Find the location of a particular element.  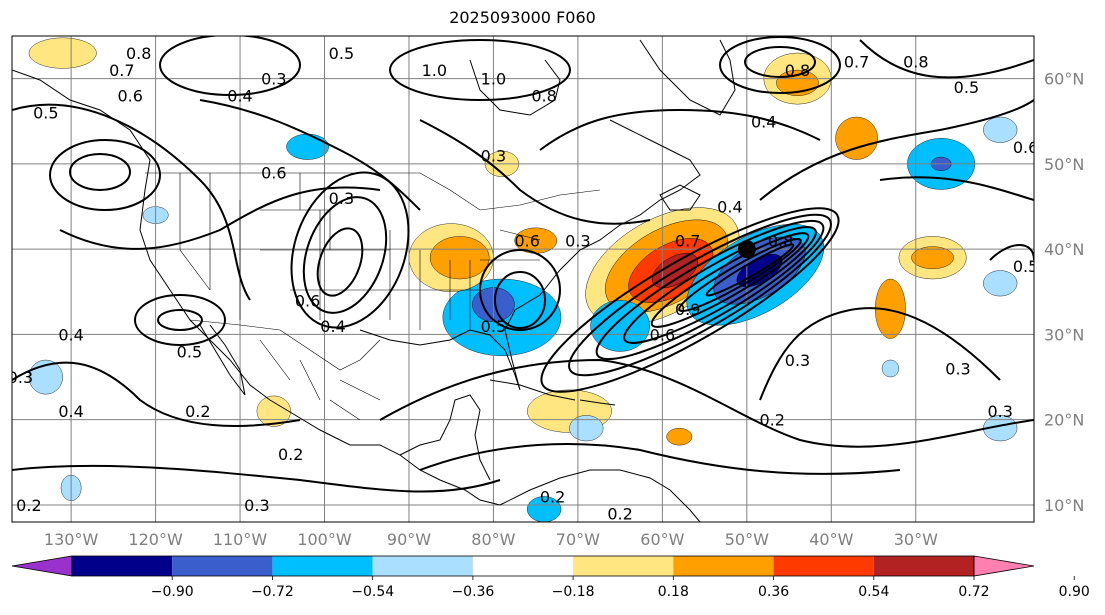

lon-tick-label: 90°W is located at coordinates (409, 539).